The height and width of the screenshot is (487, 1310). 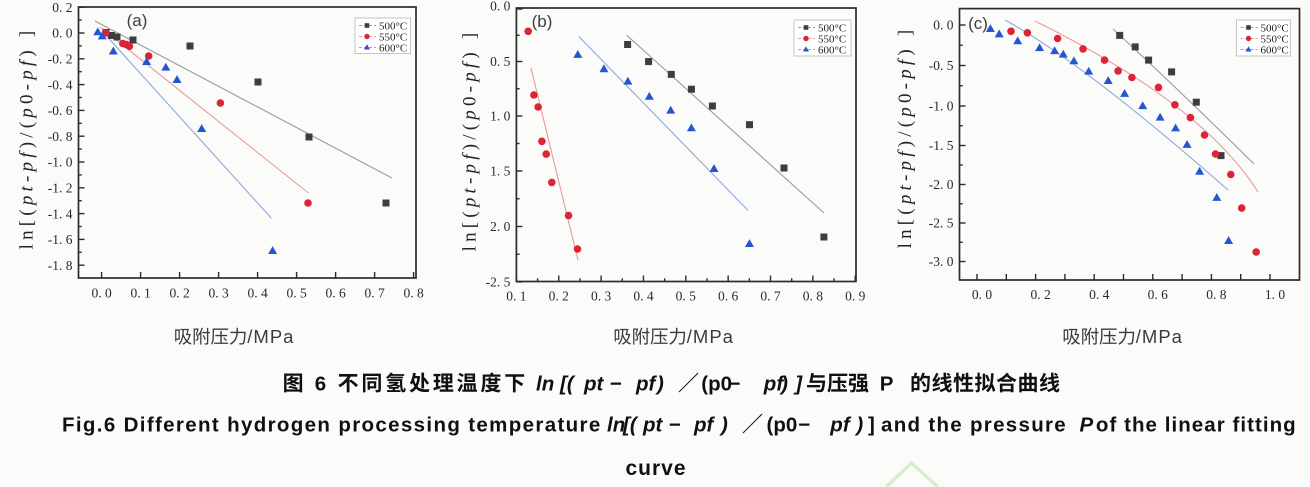 What do you see at coordinates (320, 384) in the screenshot?
I see `svg-text: 6` at bounding box center [320, 384].